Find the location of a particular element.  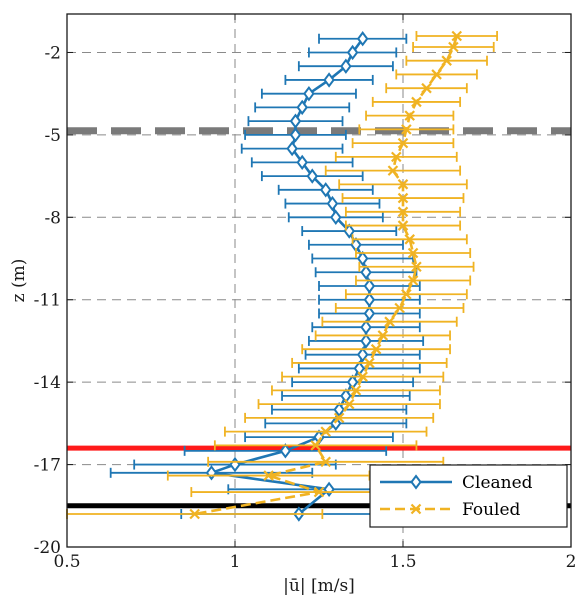

y-tick-label: -14 is located at coordinates (47, 383).